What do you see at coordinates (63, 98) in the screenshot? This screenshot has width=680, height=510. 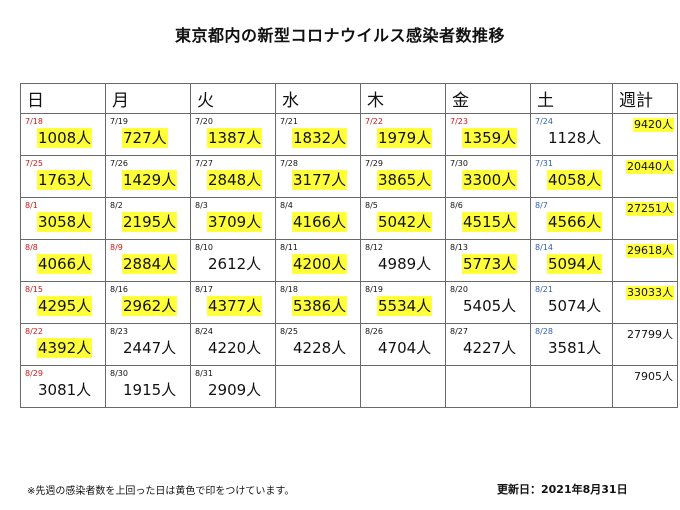 I see `header-sunday: 日` at bounding box center [63, 98].